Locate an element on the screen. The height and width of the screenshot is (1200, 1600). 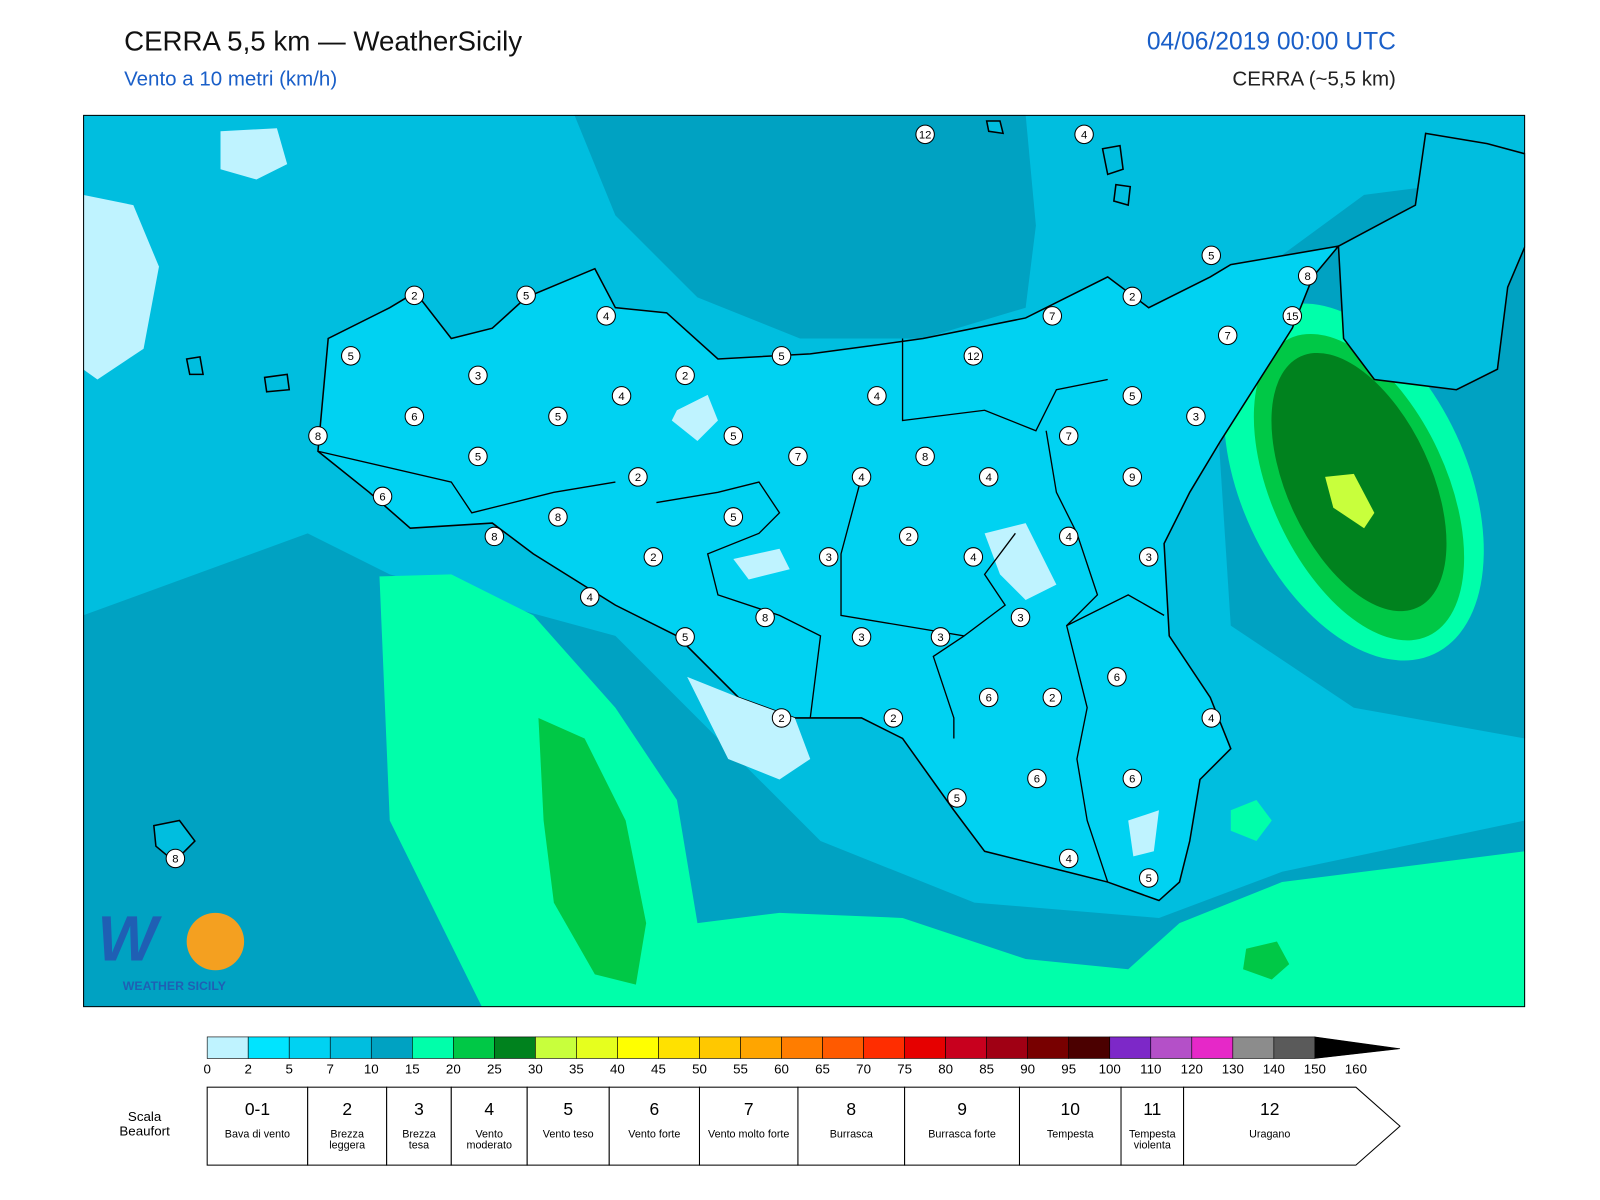
calabria is located at coordinates (1431, 261).